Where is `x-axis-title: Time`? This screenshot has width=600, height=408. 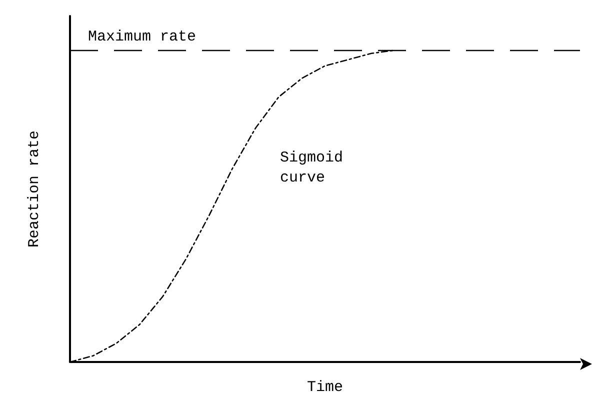
x-axis-title: Time is located at coordinates (325, 387).